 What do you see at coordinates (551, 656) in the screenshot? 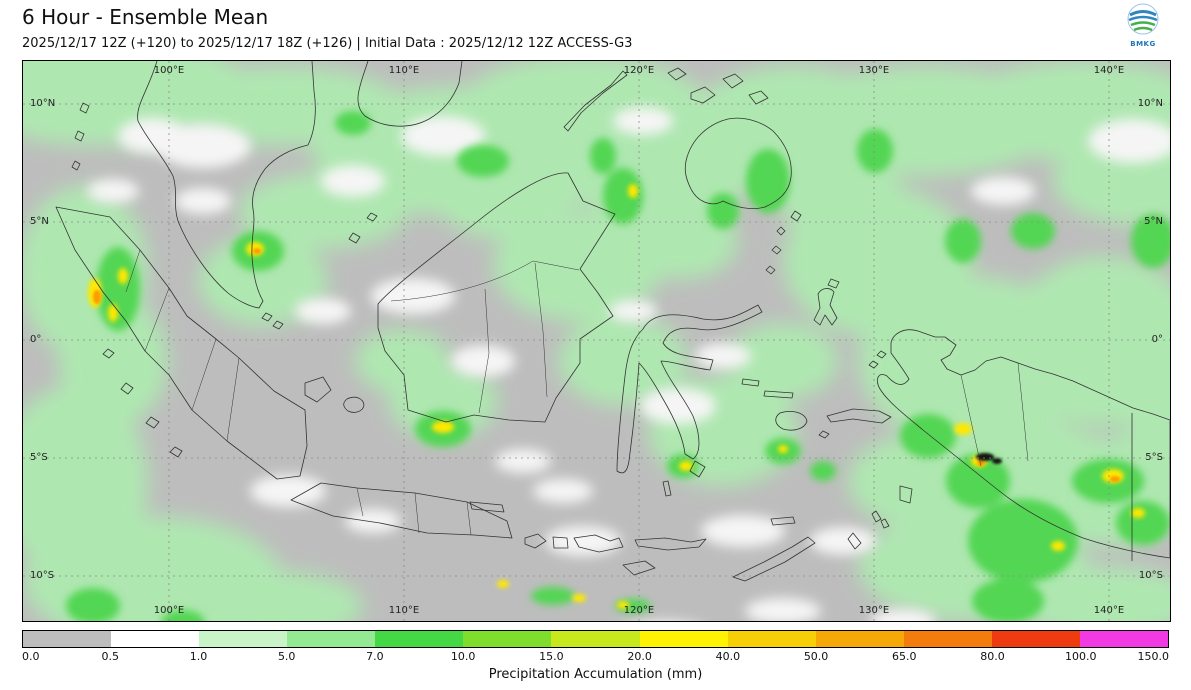
I see `colorbar-tick-label: 15.0` at bounding box center [551, 656].